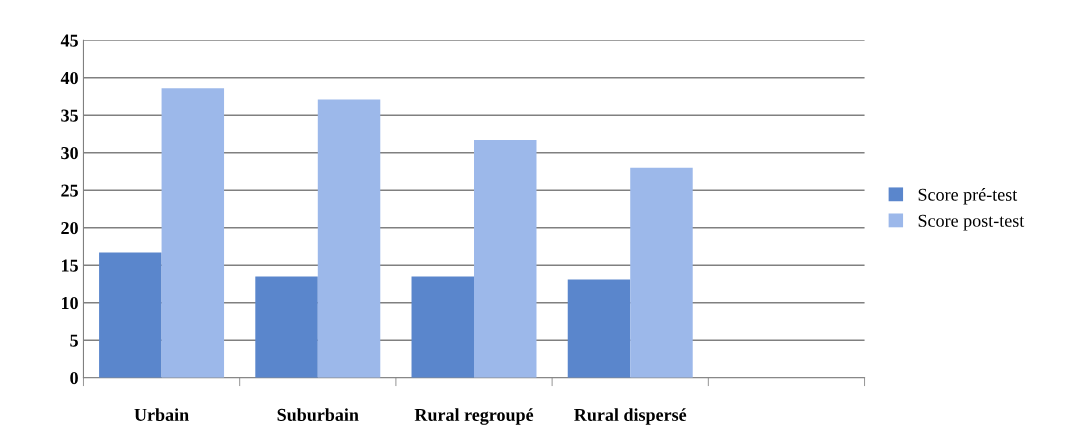  I want to click on y-tick-label: 35, so click(69, 115).